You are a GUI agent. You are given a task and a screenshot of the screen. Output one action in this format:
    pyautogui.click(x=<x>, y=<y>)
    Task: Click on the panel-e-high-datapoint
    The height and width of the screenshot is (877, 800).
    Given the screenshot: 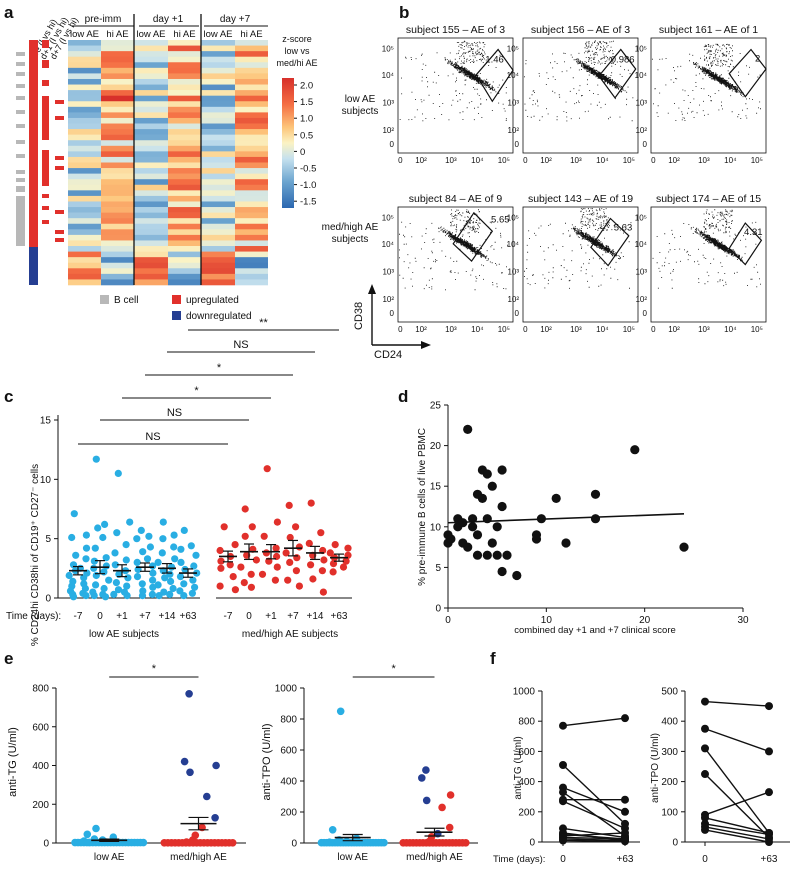 What is the action you would take?
    pyautogui.click(x=442, y=807)
    